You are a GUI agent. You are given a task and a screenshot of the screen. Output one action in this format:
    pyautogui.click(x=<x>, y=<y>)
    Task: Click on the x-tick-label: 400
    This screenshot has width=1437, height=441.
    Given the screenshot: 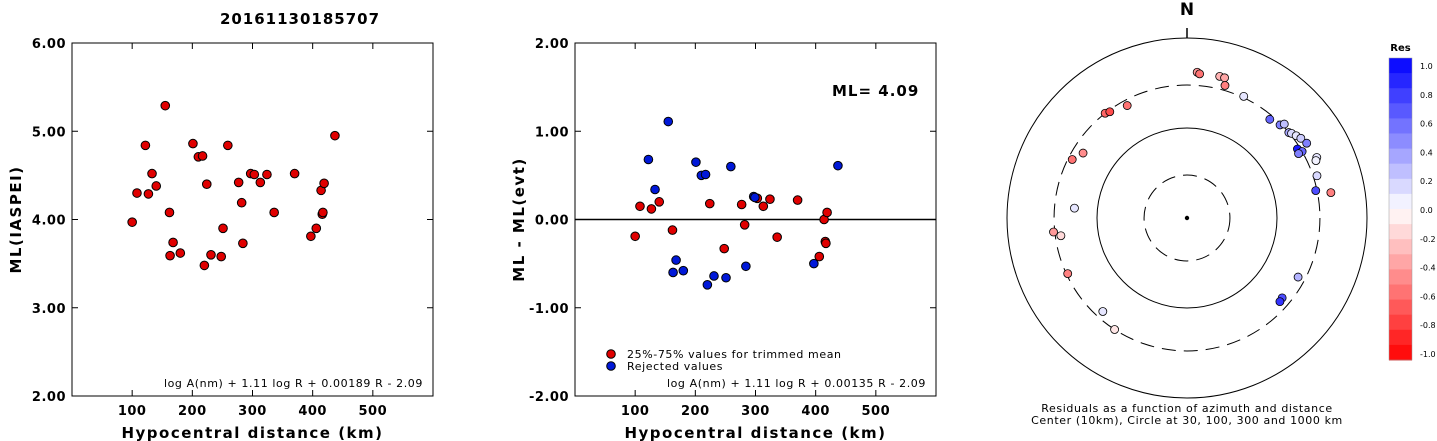 What is the action you would take?
    pyautogui.click(x=815, y=411)
    